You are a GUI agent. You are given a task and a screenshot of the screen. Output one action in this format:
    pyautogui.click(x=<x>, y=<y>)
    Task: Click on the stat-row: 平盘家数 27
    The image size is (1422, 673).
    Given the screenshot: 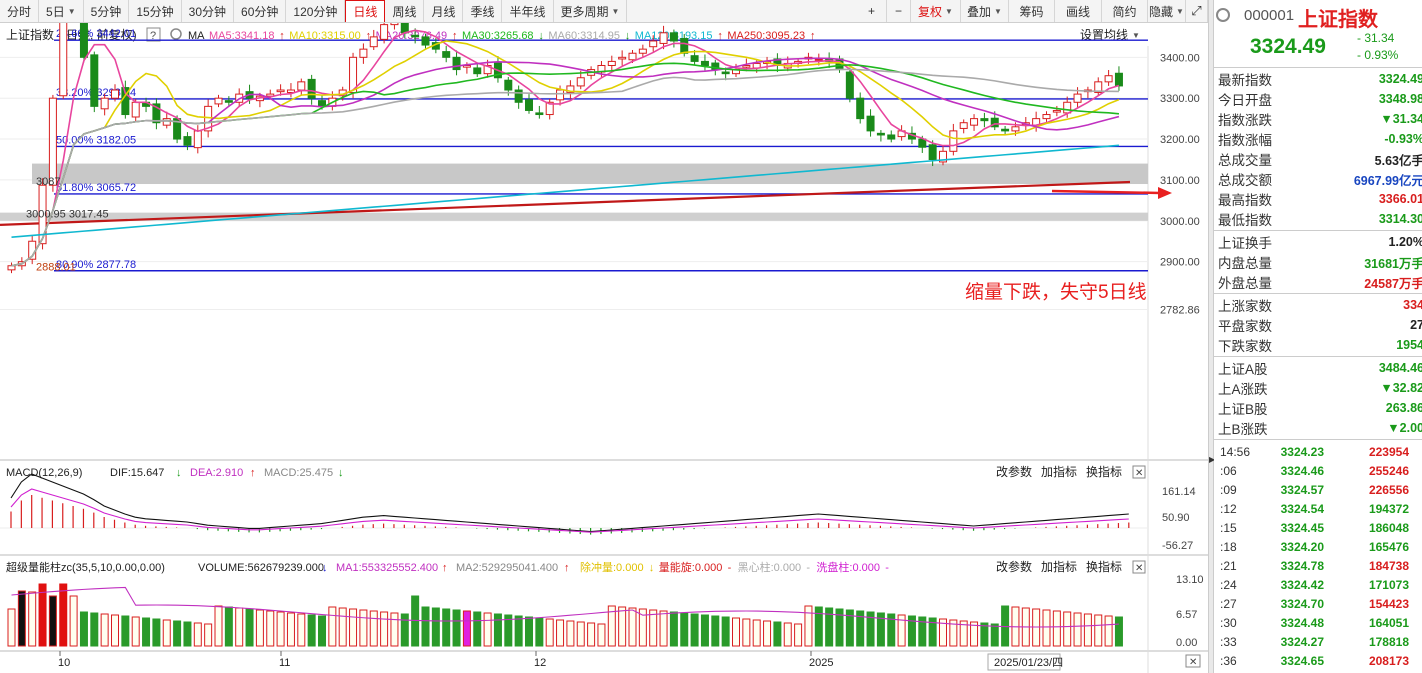 What is the action you would take?
    pyautogui.click(x=1318, y=325)
    